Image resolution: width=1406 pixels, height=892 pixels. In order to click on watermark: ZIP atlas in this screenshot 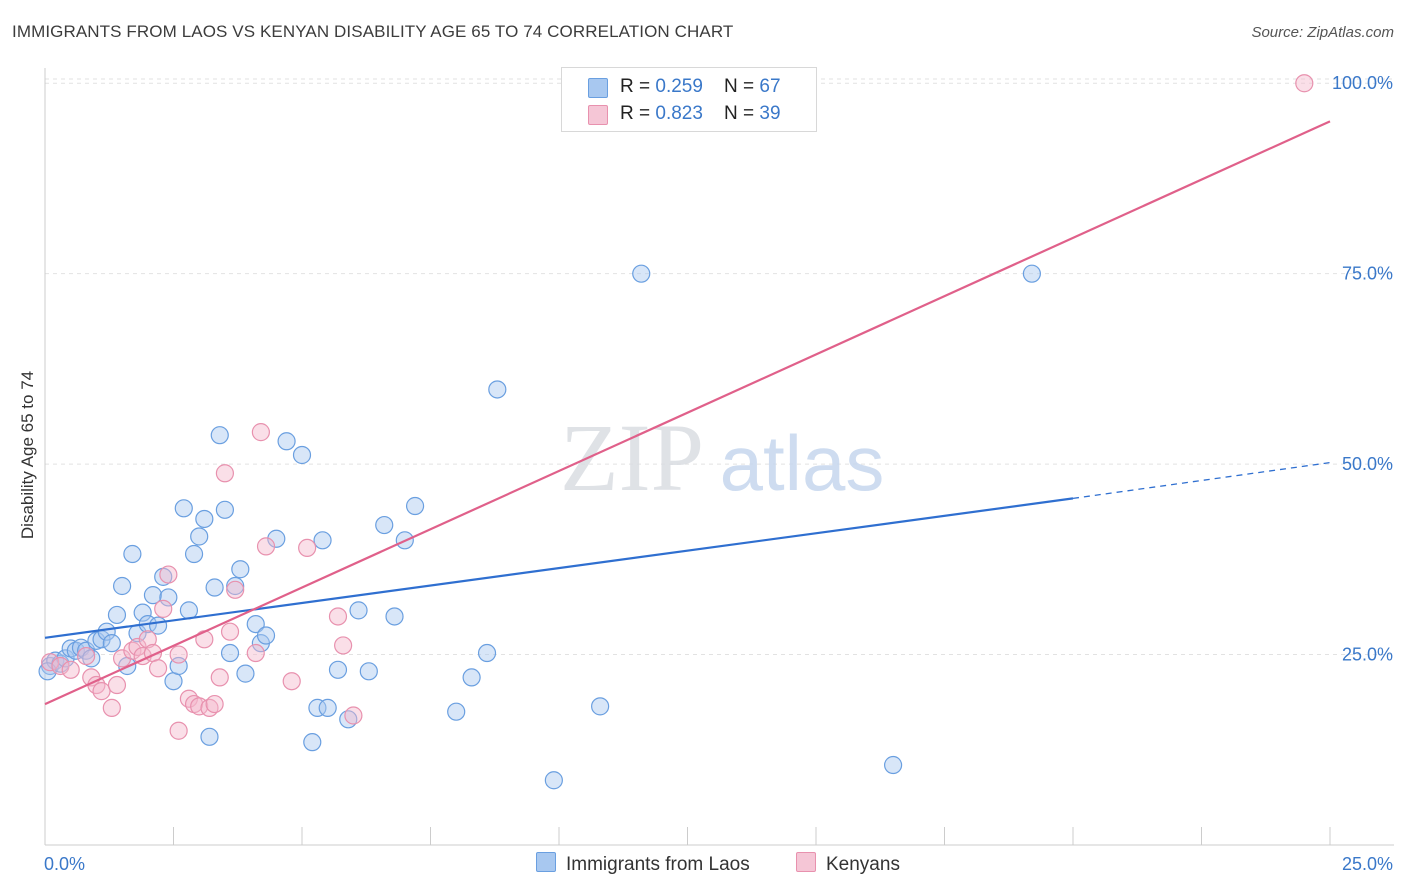, I will do `click(722, 457)`.